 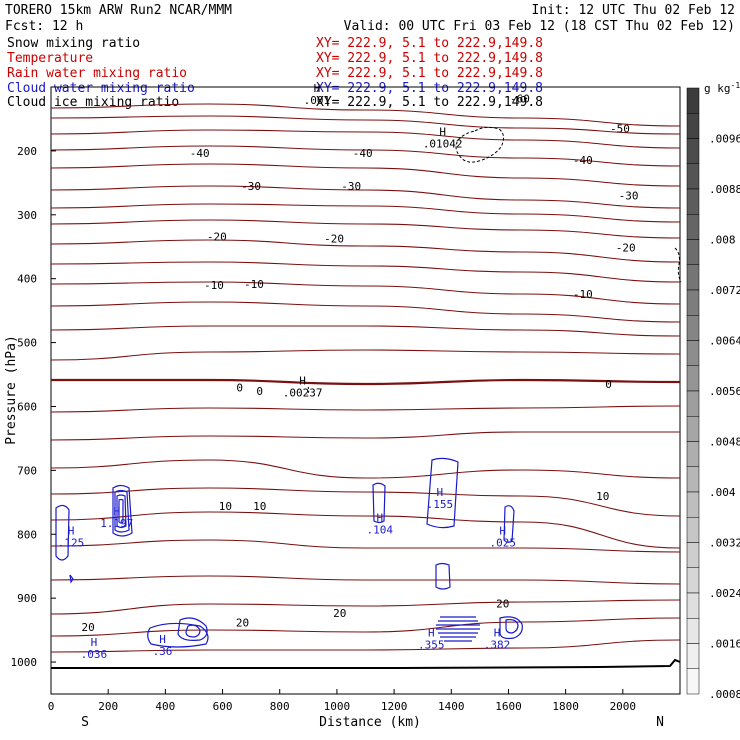 What do you see at coordinates (724, 290) in the screenshot?
I see `colorbar-tick-label: .0072` at bounding box center [724, 290].